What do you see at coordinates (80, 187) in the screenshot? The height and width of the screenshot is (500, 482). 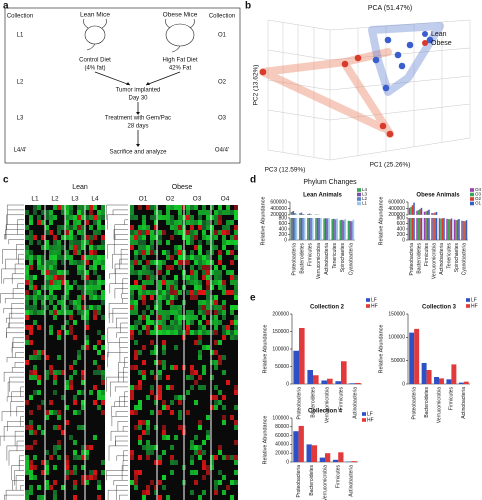 I see `group-label: Lean` at bounding box center [80, 187].